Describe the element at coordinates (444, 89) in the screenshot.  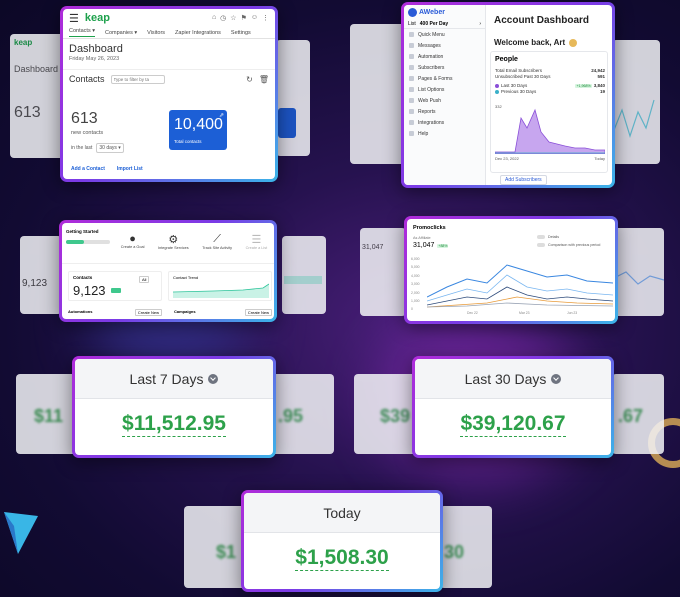
I see `menu-list-options: List Options` at that location.